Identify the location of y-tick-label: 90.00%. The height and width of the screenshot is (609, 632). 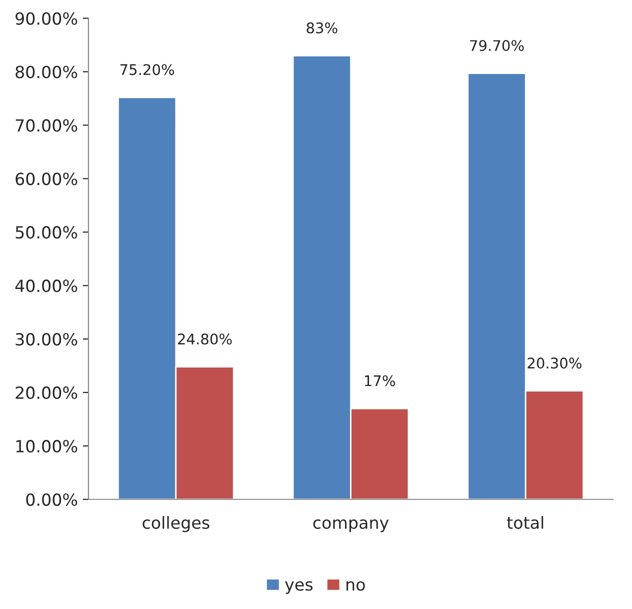
(47, 18).